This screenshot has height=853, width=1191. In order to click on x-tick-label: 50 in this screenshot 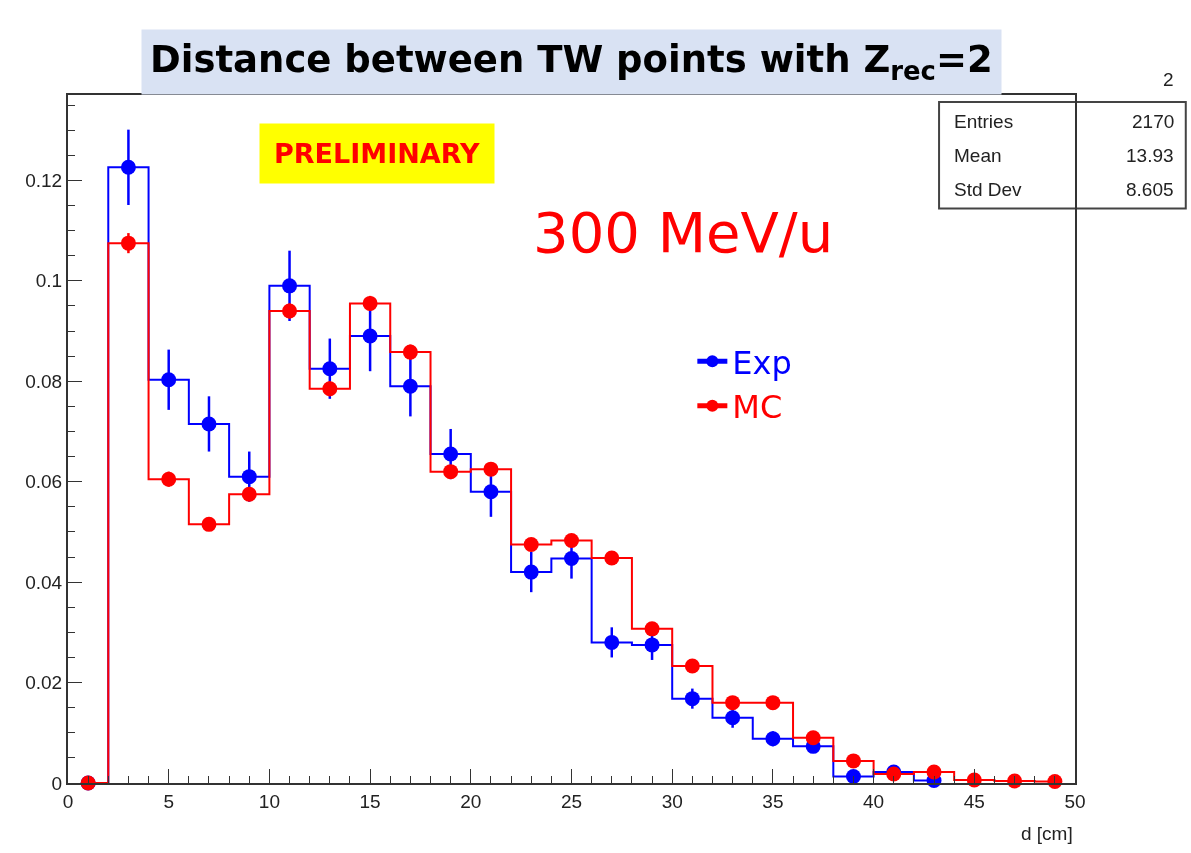, I will do `click(1075, 801)`.